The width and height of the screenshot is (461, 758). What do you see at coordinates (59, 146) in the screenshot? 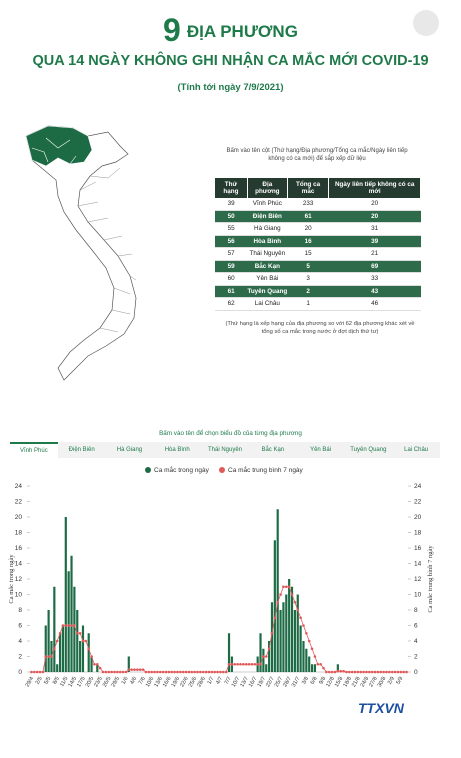
I see `map-highlight` at bounding box center [59, 146].